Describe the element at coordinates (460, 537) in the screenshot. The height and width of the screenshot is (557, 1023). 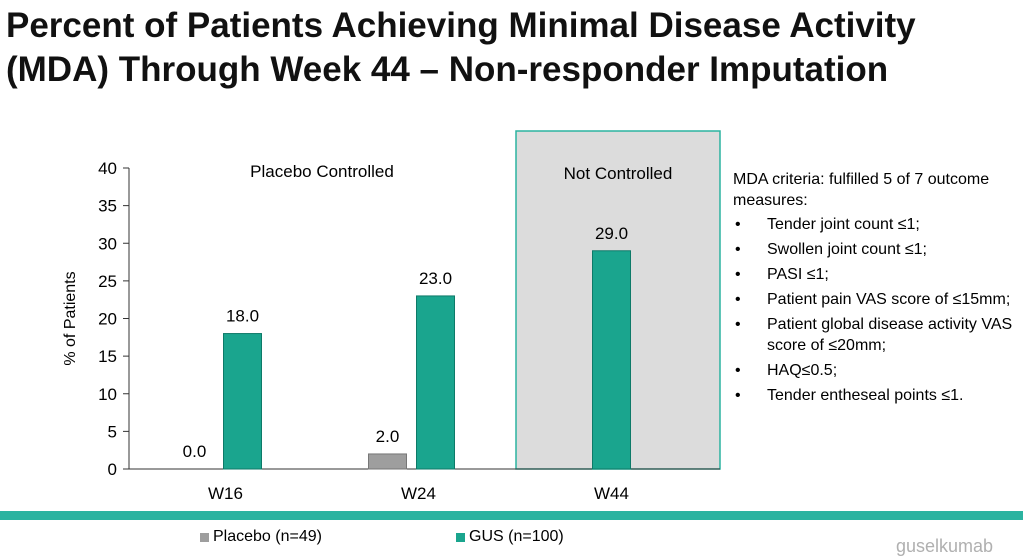
I see `gus-swatch-icon` at that location.